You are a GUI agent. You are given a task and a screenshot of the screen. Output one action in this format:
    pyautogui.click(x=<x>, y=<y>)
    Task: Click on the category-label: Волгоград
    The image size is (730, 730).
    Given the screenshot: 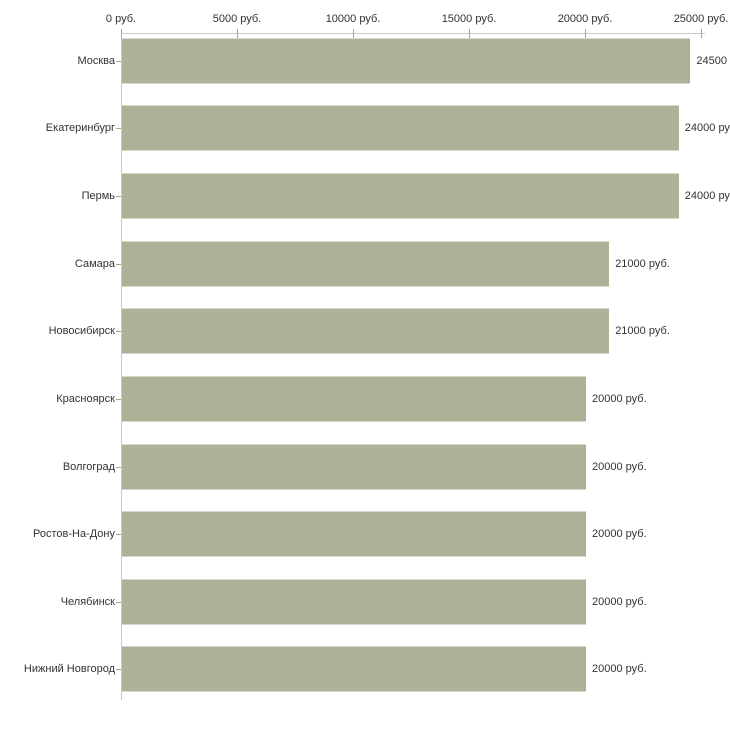 What is the action you would take?
    pyautogui.click(x=88, y=466)
    